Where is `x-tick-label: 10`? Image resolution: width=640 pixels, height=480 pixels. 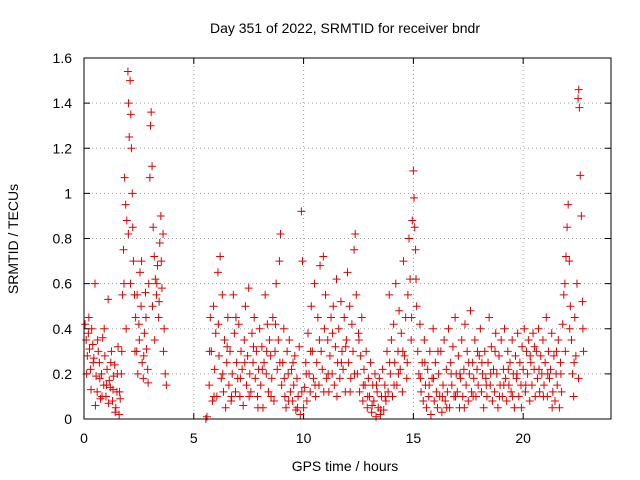 x-tick-label: 10 is located at coordinates (304, 438).